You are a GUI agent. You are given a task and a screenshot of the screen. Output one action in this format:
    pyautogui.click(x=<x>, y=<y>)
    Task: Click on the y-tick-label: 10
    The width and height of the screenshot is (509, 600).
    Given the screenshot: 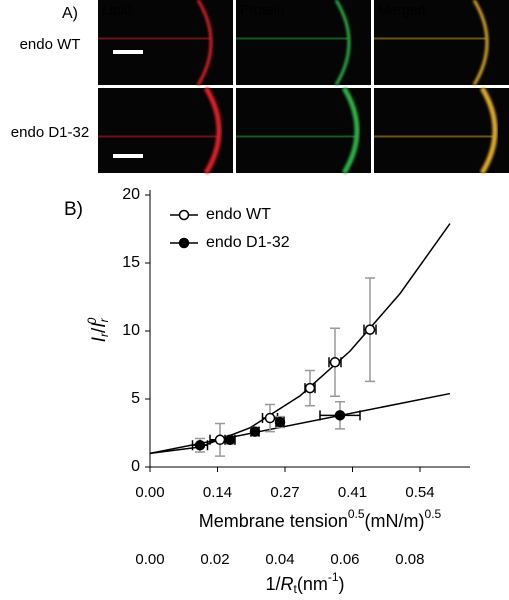 What is the action you would take?
    pyautogui.click(x=131, y=330)
    